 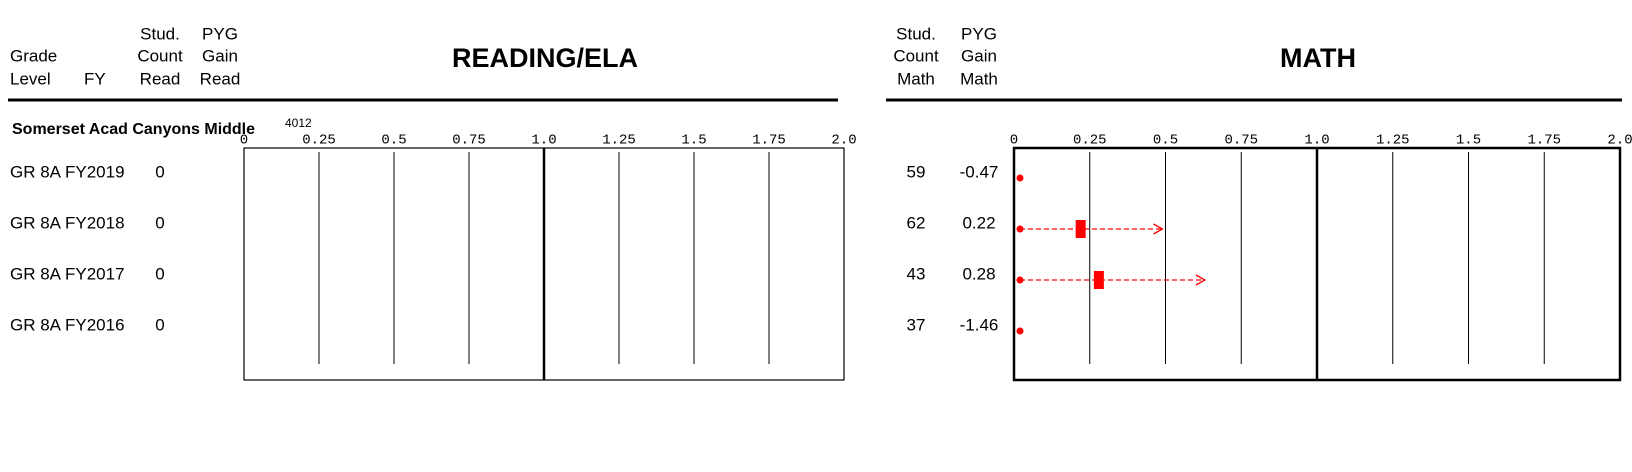 I want to click on student-count: 62, so click(x=916, y=222).